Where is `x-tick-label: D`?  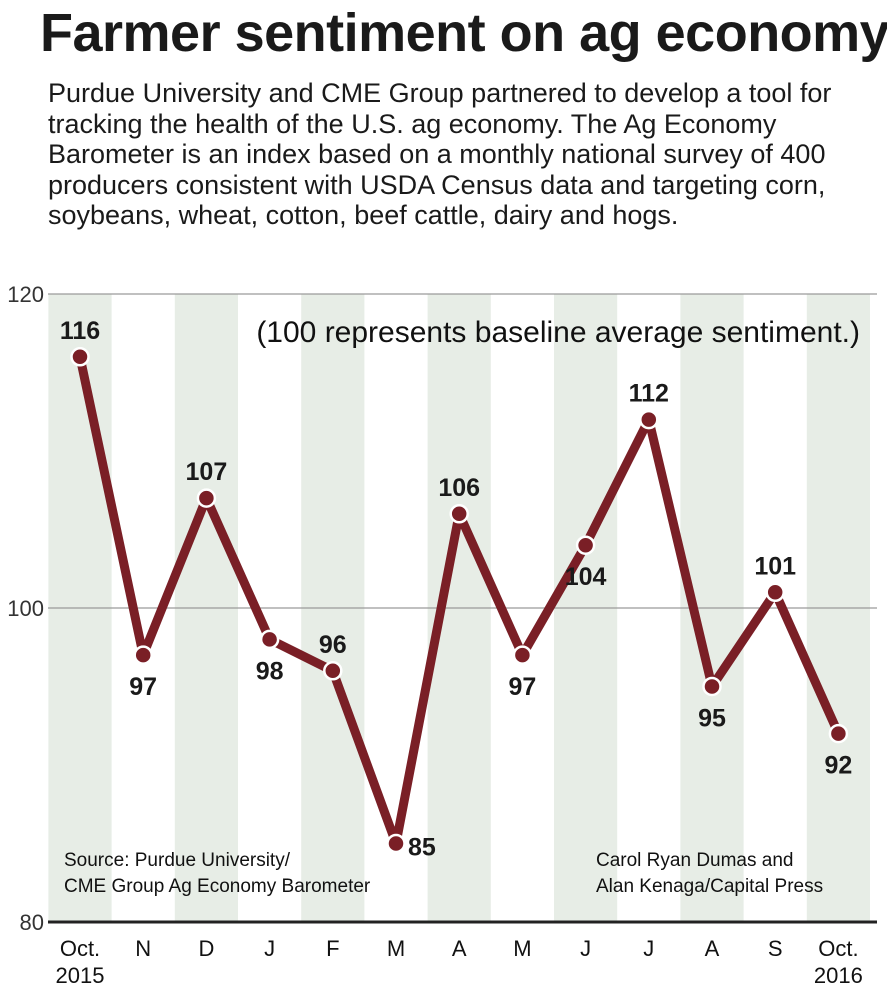 x-tick-label: D is located at coordinates (206, 948).